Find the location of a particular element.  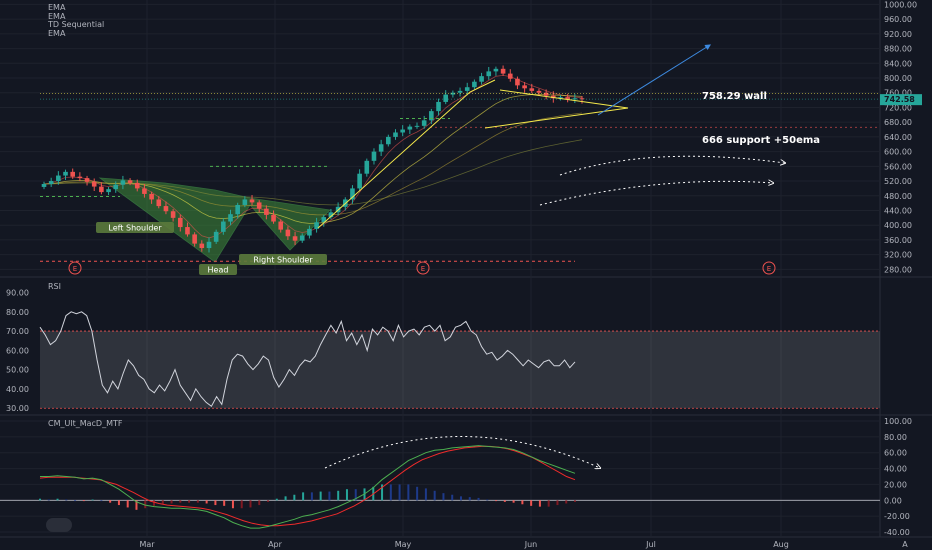

y-tick-label: 320.00 is located at coordinates (898, 255).